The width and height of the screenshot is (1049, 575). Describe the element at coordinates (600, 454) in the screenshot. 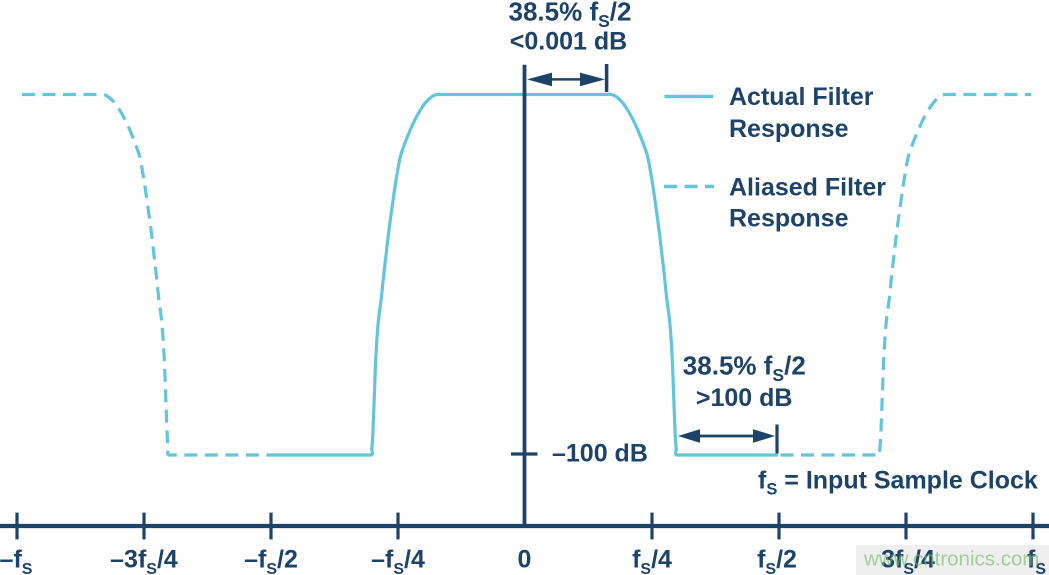

I see `svg-text: –100 dB` at that location.